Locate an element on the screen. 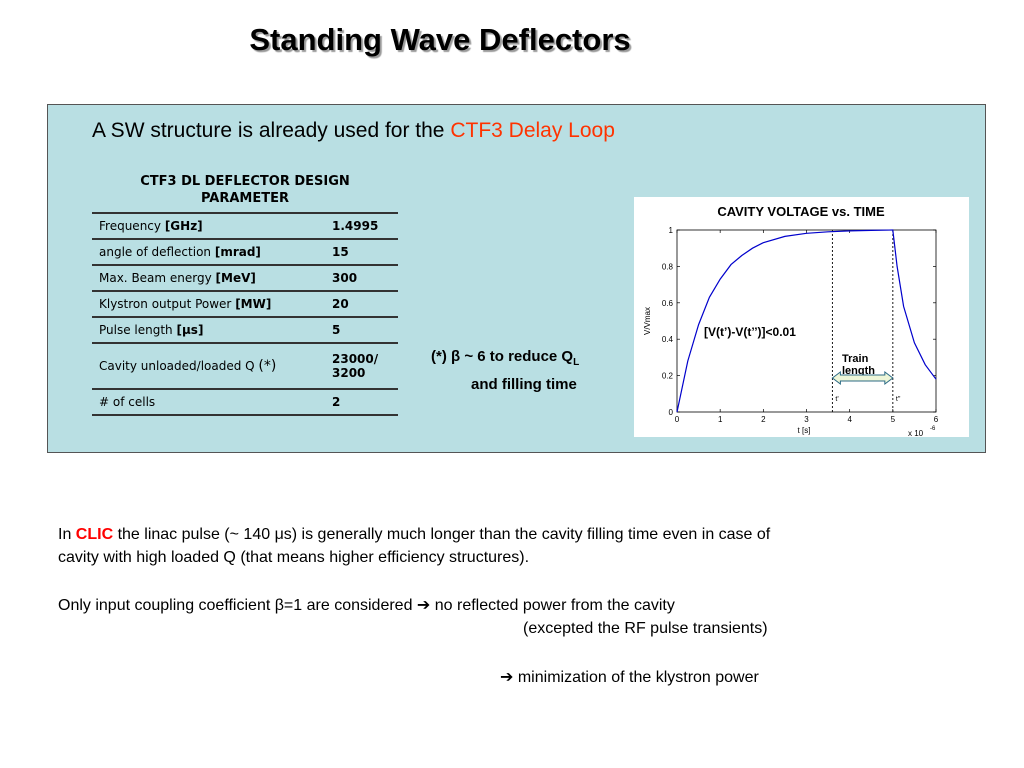 The height and width of the screenshot is (768, 1024). param-name: Max. Beam energy [MeV] is located at coordinates (208, 278).